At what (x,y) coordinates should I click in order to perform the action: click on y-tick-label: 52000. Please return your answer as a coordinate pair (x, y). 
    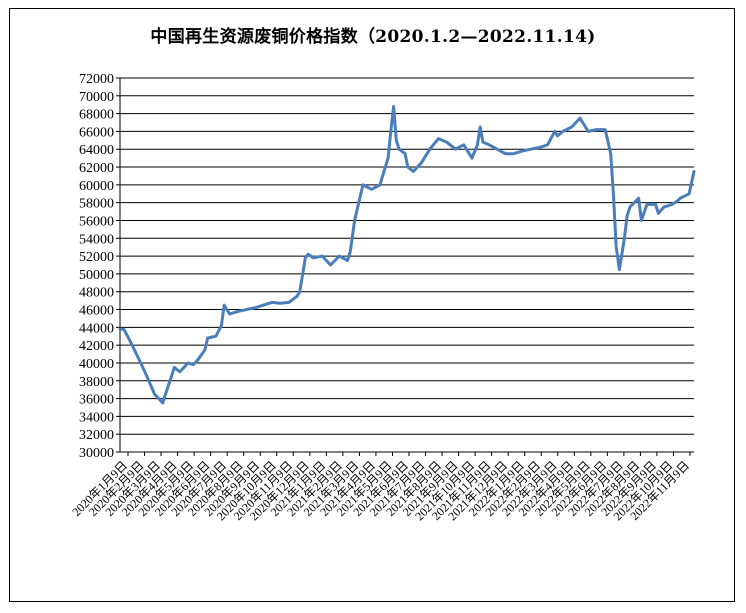
    Looking at the image, I should click on (96, 257).